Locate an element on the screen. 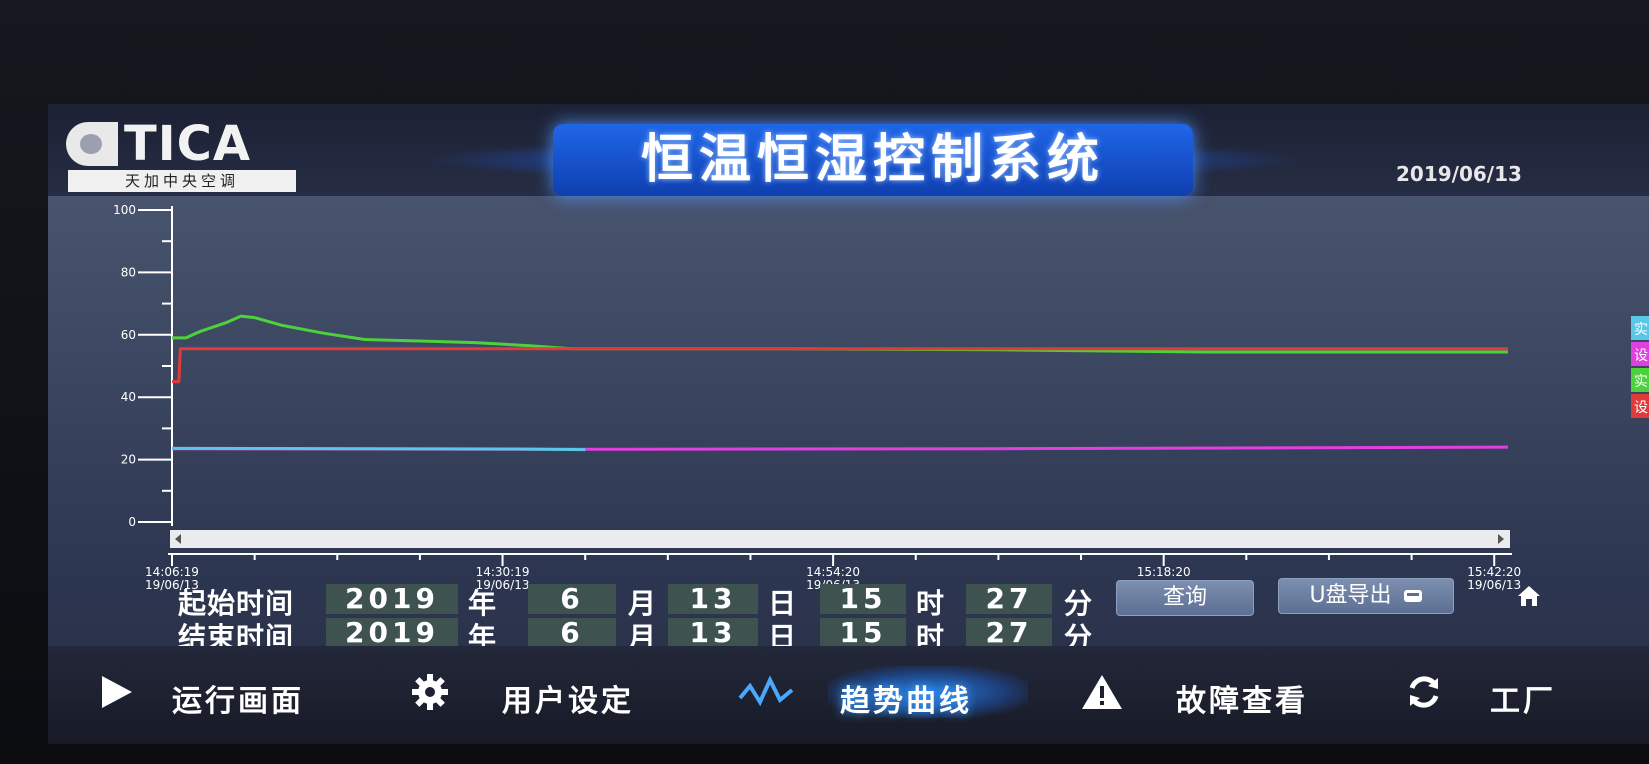 The height and width of the screenshot is (764, 1649). bottom-nav: 运行画面 用户设定 趋势曲线 is located at coordinates (848, 695).